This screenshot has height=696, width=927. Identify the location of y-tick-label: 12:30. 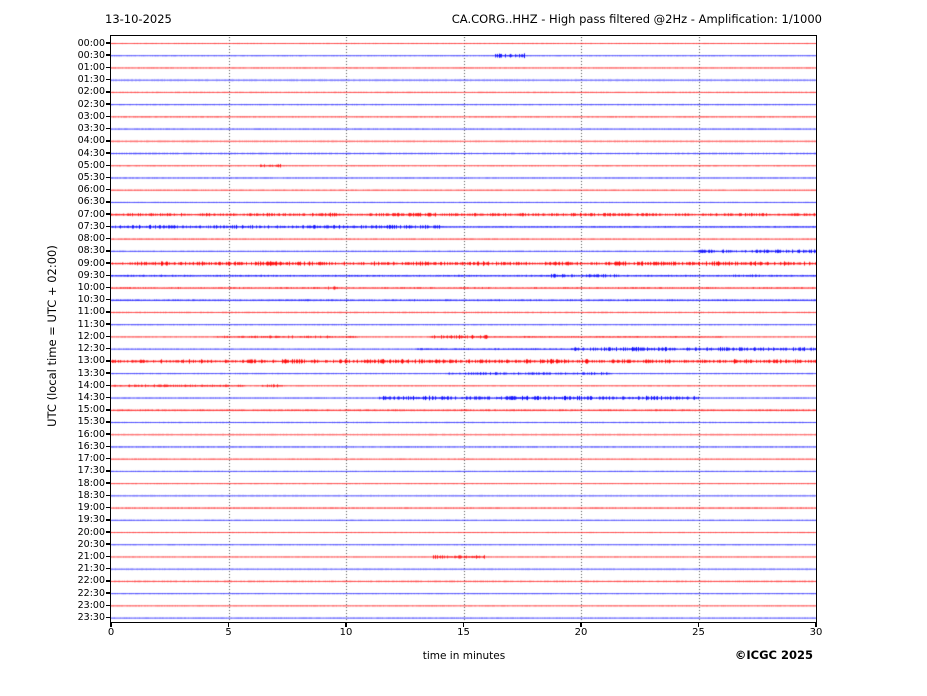
(91, 349).